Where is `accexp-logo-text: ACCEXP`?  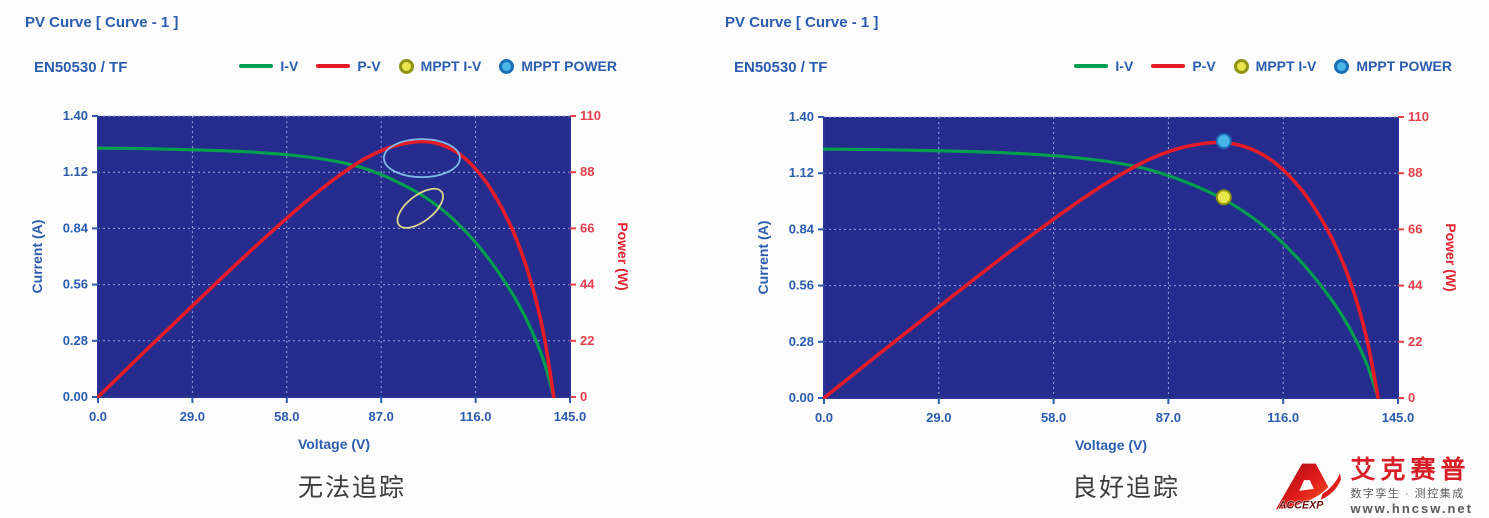 accexp-logo-text: ACCEXP is located at coordinates (1301, 506).